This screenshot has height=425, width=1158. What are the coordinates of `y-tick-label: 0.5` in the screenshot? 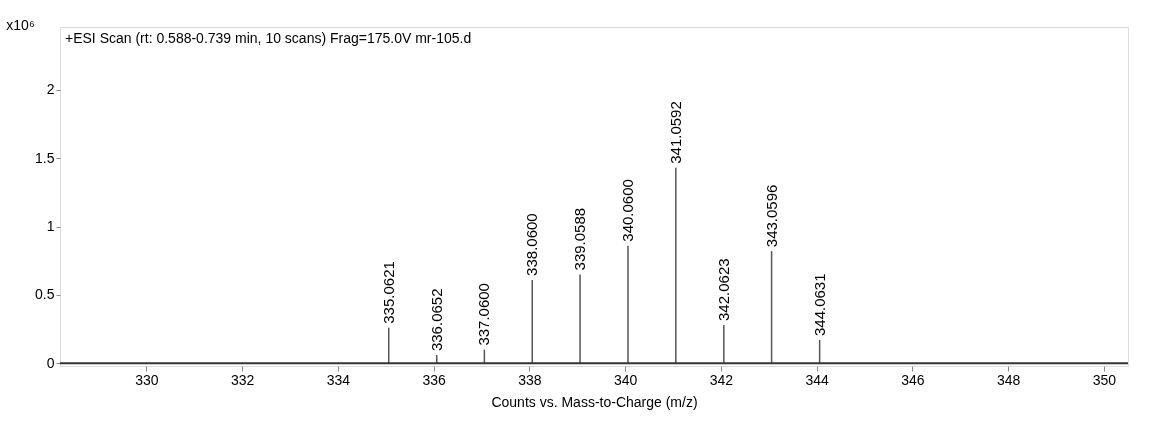 It's located at (45, 294).